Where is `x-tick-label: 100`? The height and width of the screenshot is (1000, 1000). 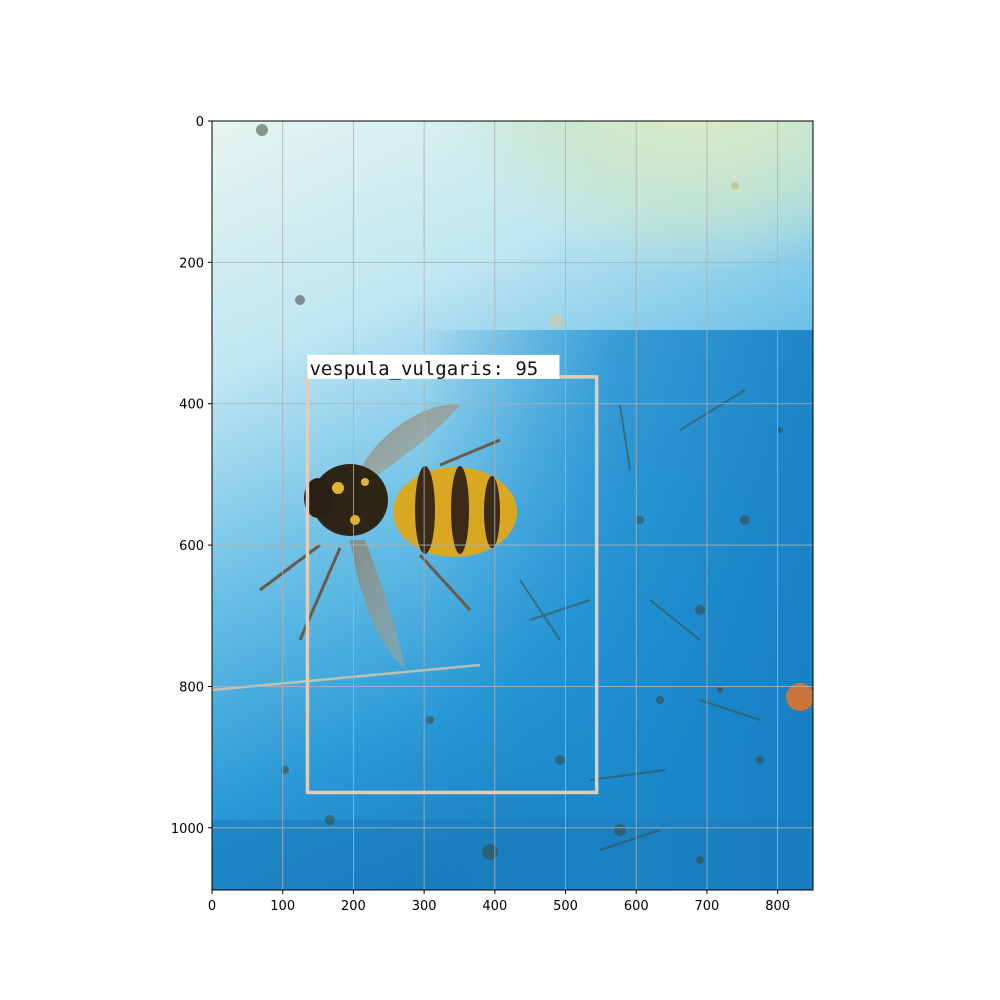 x-tick-label: 100 is located at coordinates (282, 906).